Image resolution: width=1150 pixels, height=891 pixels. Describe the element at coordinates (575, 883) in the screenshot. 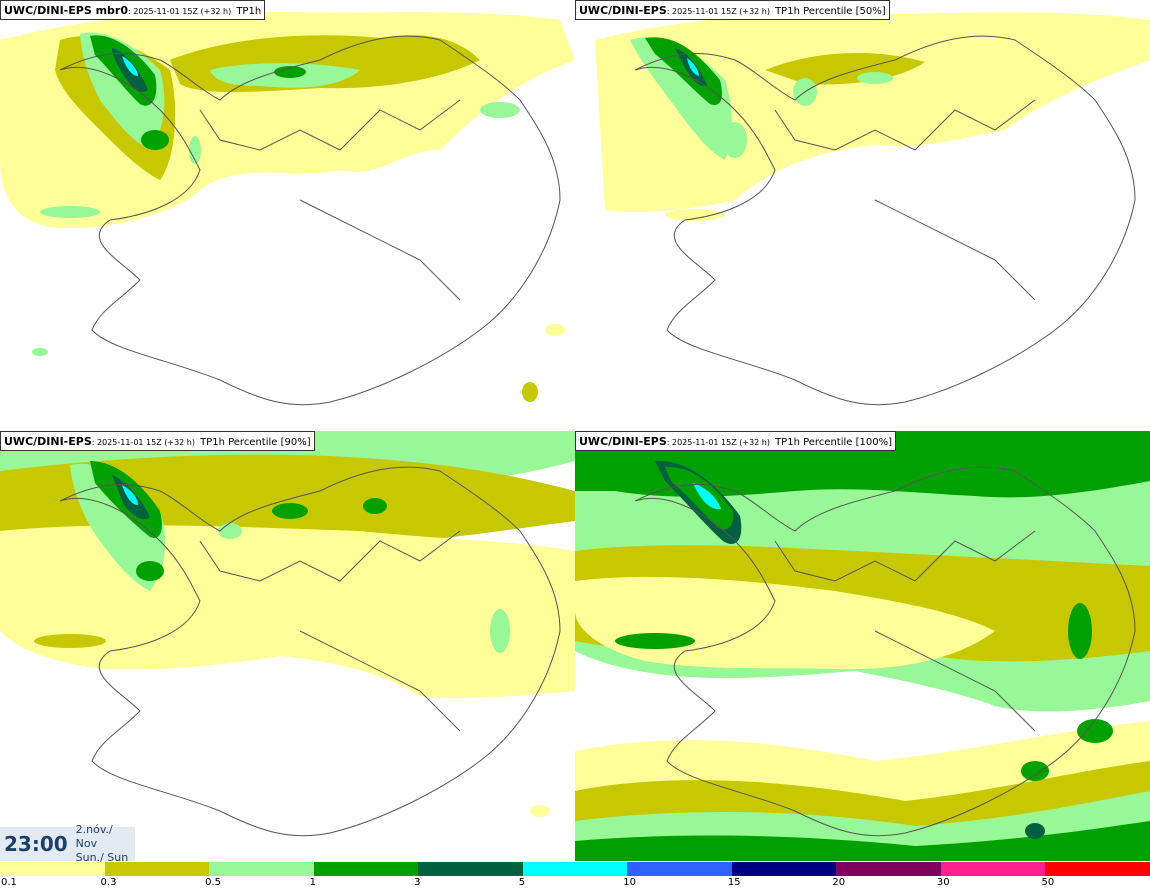

I see `colorbar-labels: 0.1 0.3 0.5 1 3 5 10 15 20 30 50` at that location.